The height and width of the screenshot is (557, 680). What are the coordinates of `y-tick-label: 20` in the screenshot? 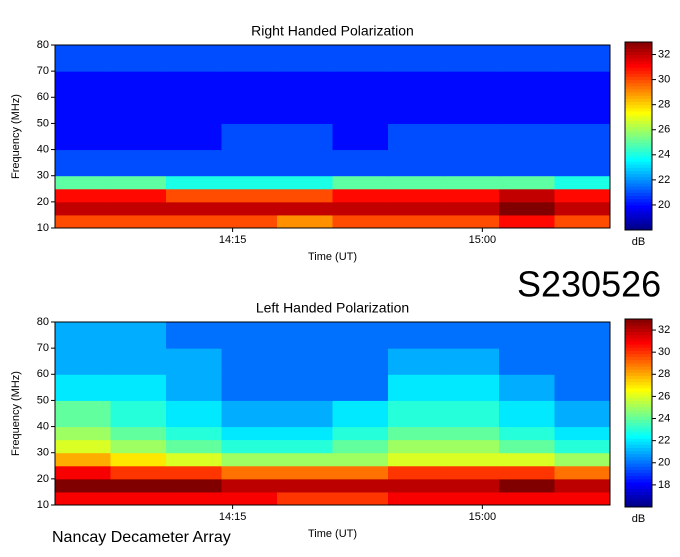 It's located at (43, 479).